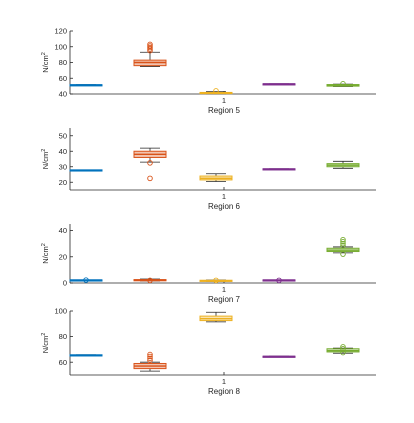 The height and width of the screenshot is (423, 414). I want to click on region-label: Region 7, so click(224, 299).